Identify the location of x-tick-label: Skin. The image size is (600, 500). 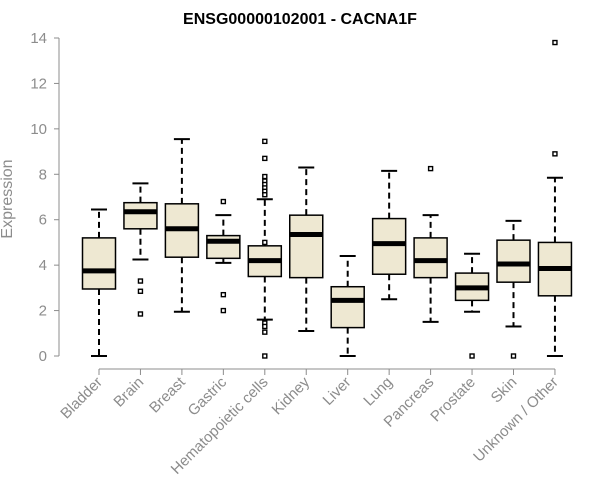
(504, 390).